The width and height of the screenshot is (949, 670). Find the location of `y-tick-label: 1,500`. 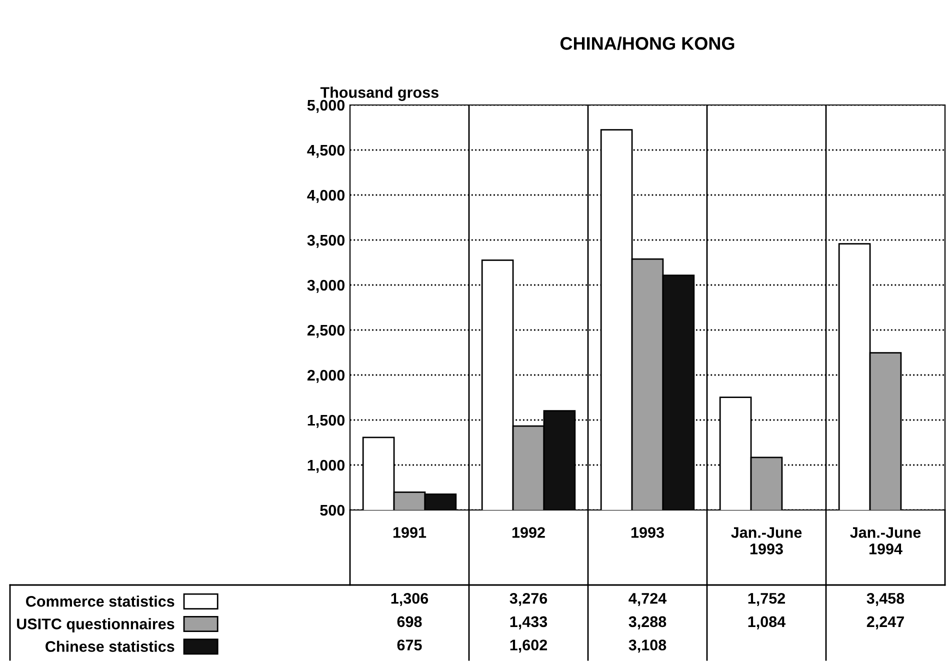

y-tick-label: 1,500 is located at coordinates (326, 421).